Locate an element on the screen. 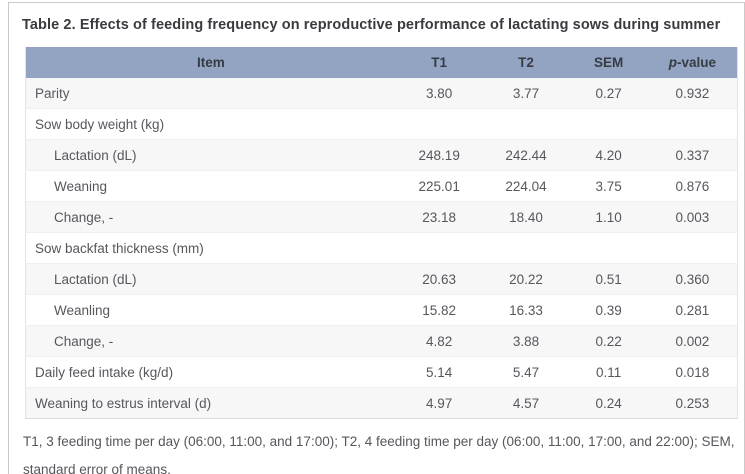  cell-pvalue: 0.003 is located at coordinates (692, 217).